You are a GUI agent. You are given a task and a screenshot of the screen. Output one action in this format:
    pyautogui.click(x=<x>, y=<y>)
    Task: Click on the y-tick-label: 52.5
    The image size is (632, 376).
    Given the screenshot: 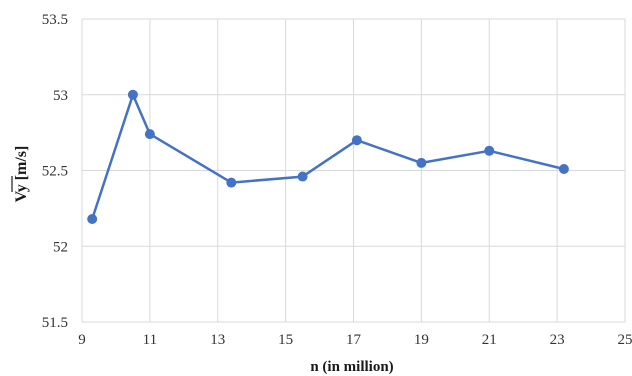 What is the action you would take?
    pyautogui.click(x=55, y=172)
    